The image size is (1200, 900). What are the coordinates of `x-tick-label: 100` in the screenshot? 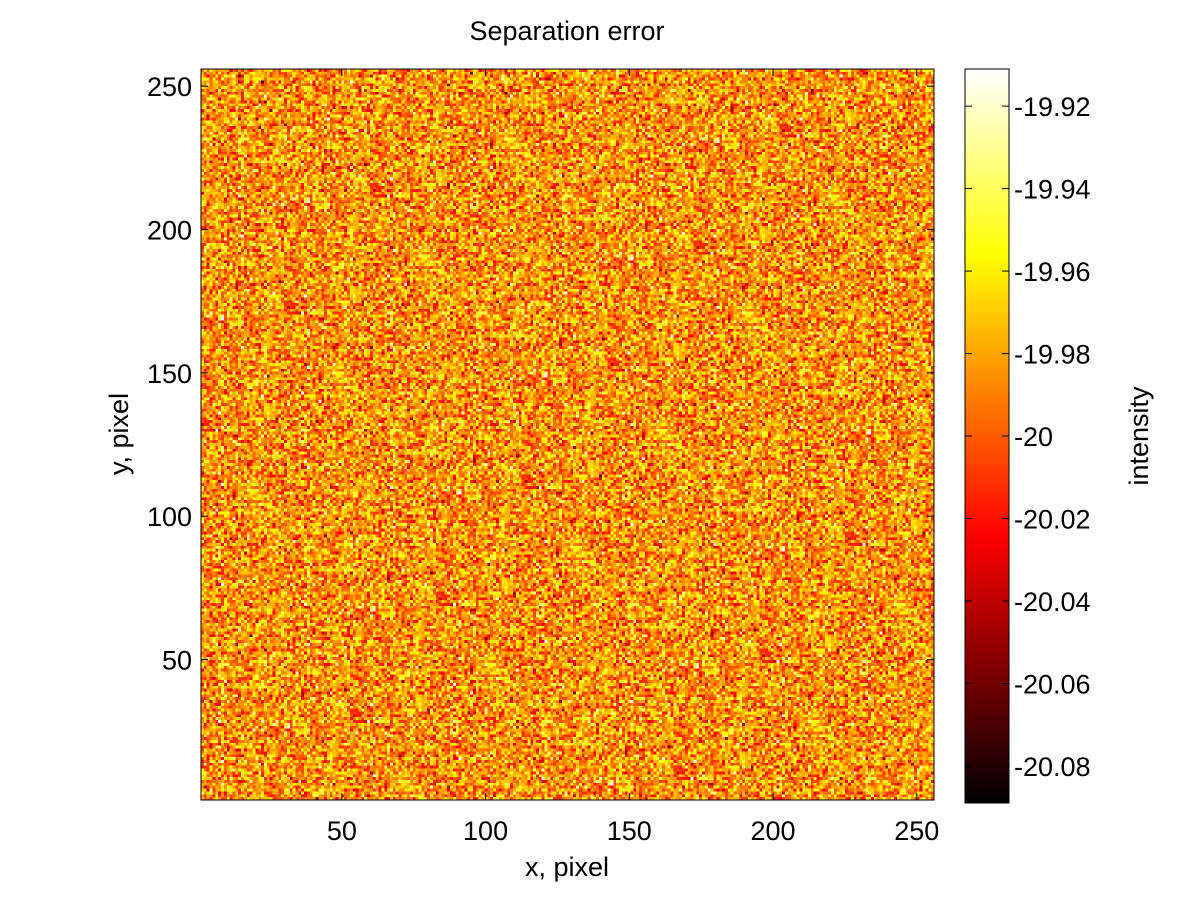 It's located at (485, 831).